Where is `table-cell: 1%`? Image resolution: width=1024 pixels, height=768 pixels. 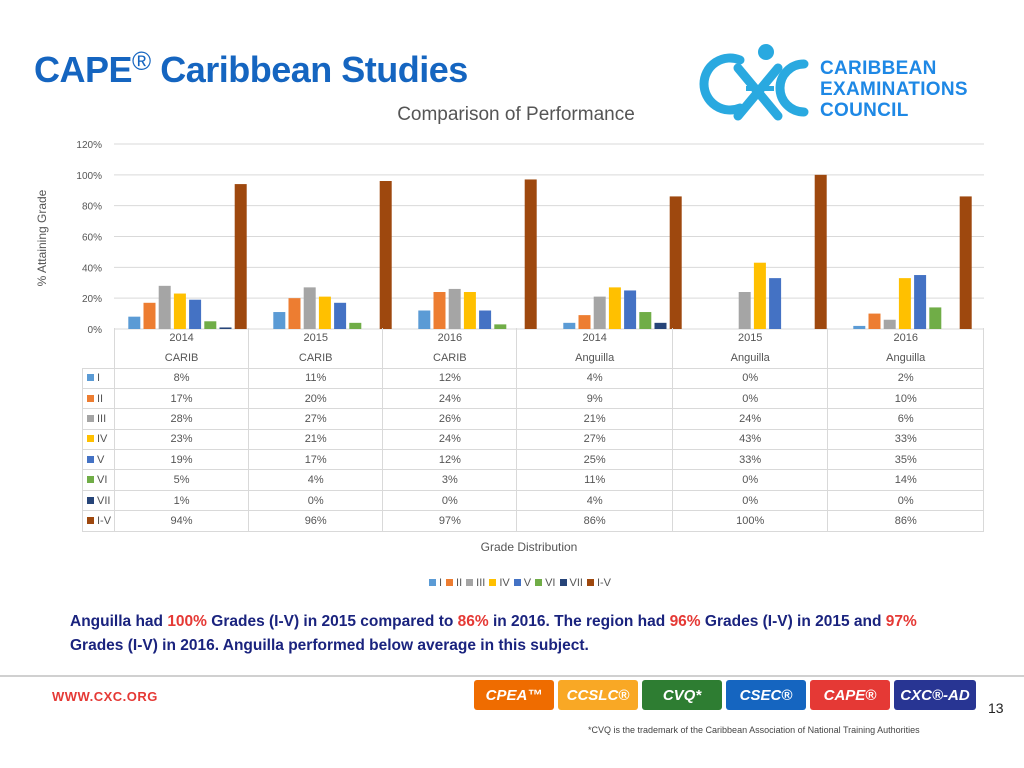 table-cell: 1% is located at coordinates (181, 500).